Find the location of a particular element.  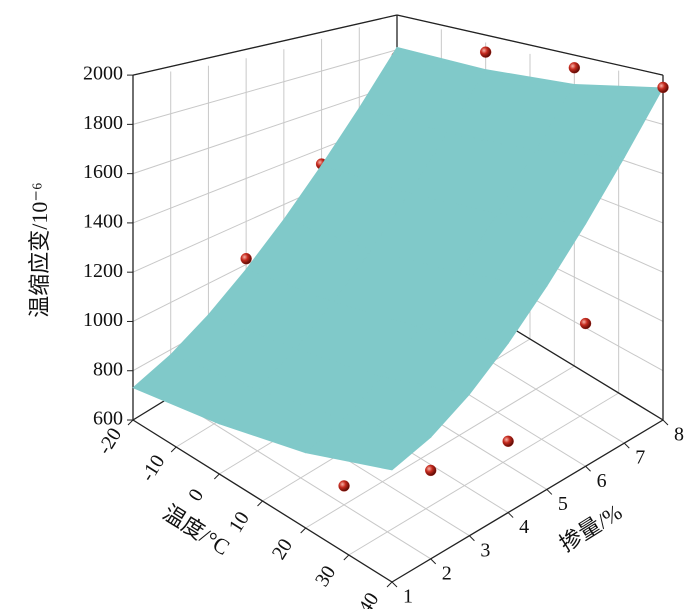

y-tick-label: 5 is located at coordinates (563, 504).